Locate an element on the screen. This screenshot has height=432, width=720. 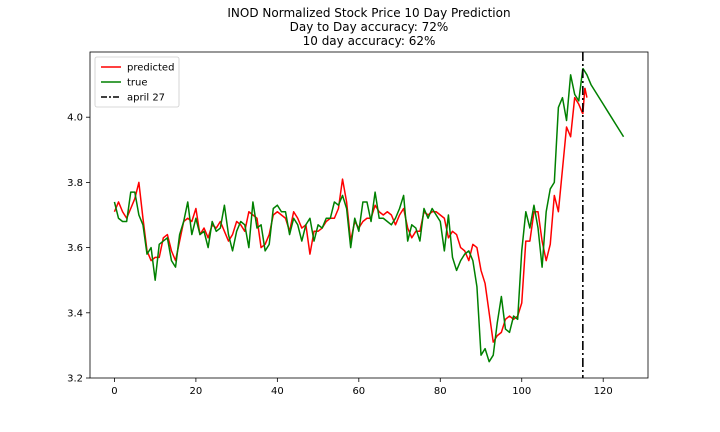
x-tick-label: 120 is located at coordinates (603, 391).